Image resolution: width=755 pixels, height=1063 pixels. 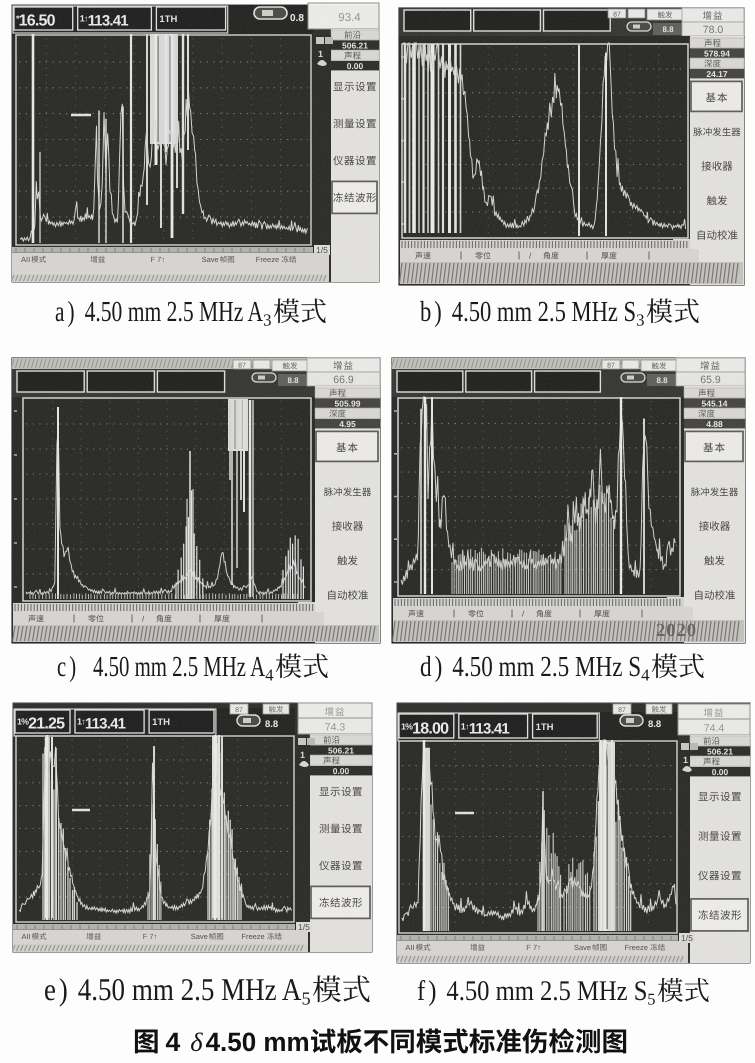 I want to click on svg-text: a, so click(x=60, y=312).